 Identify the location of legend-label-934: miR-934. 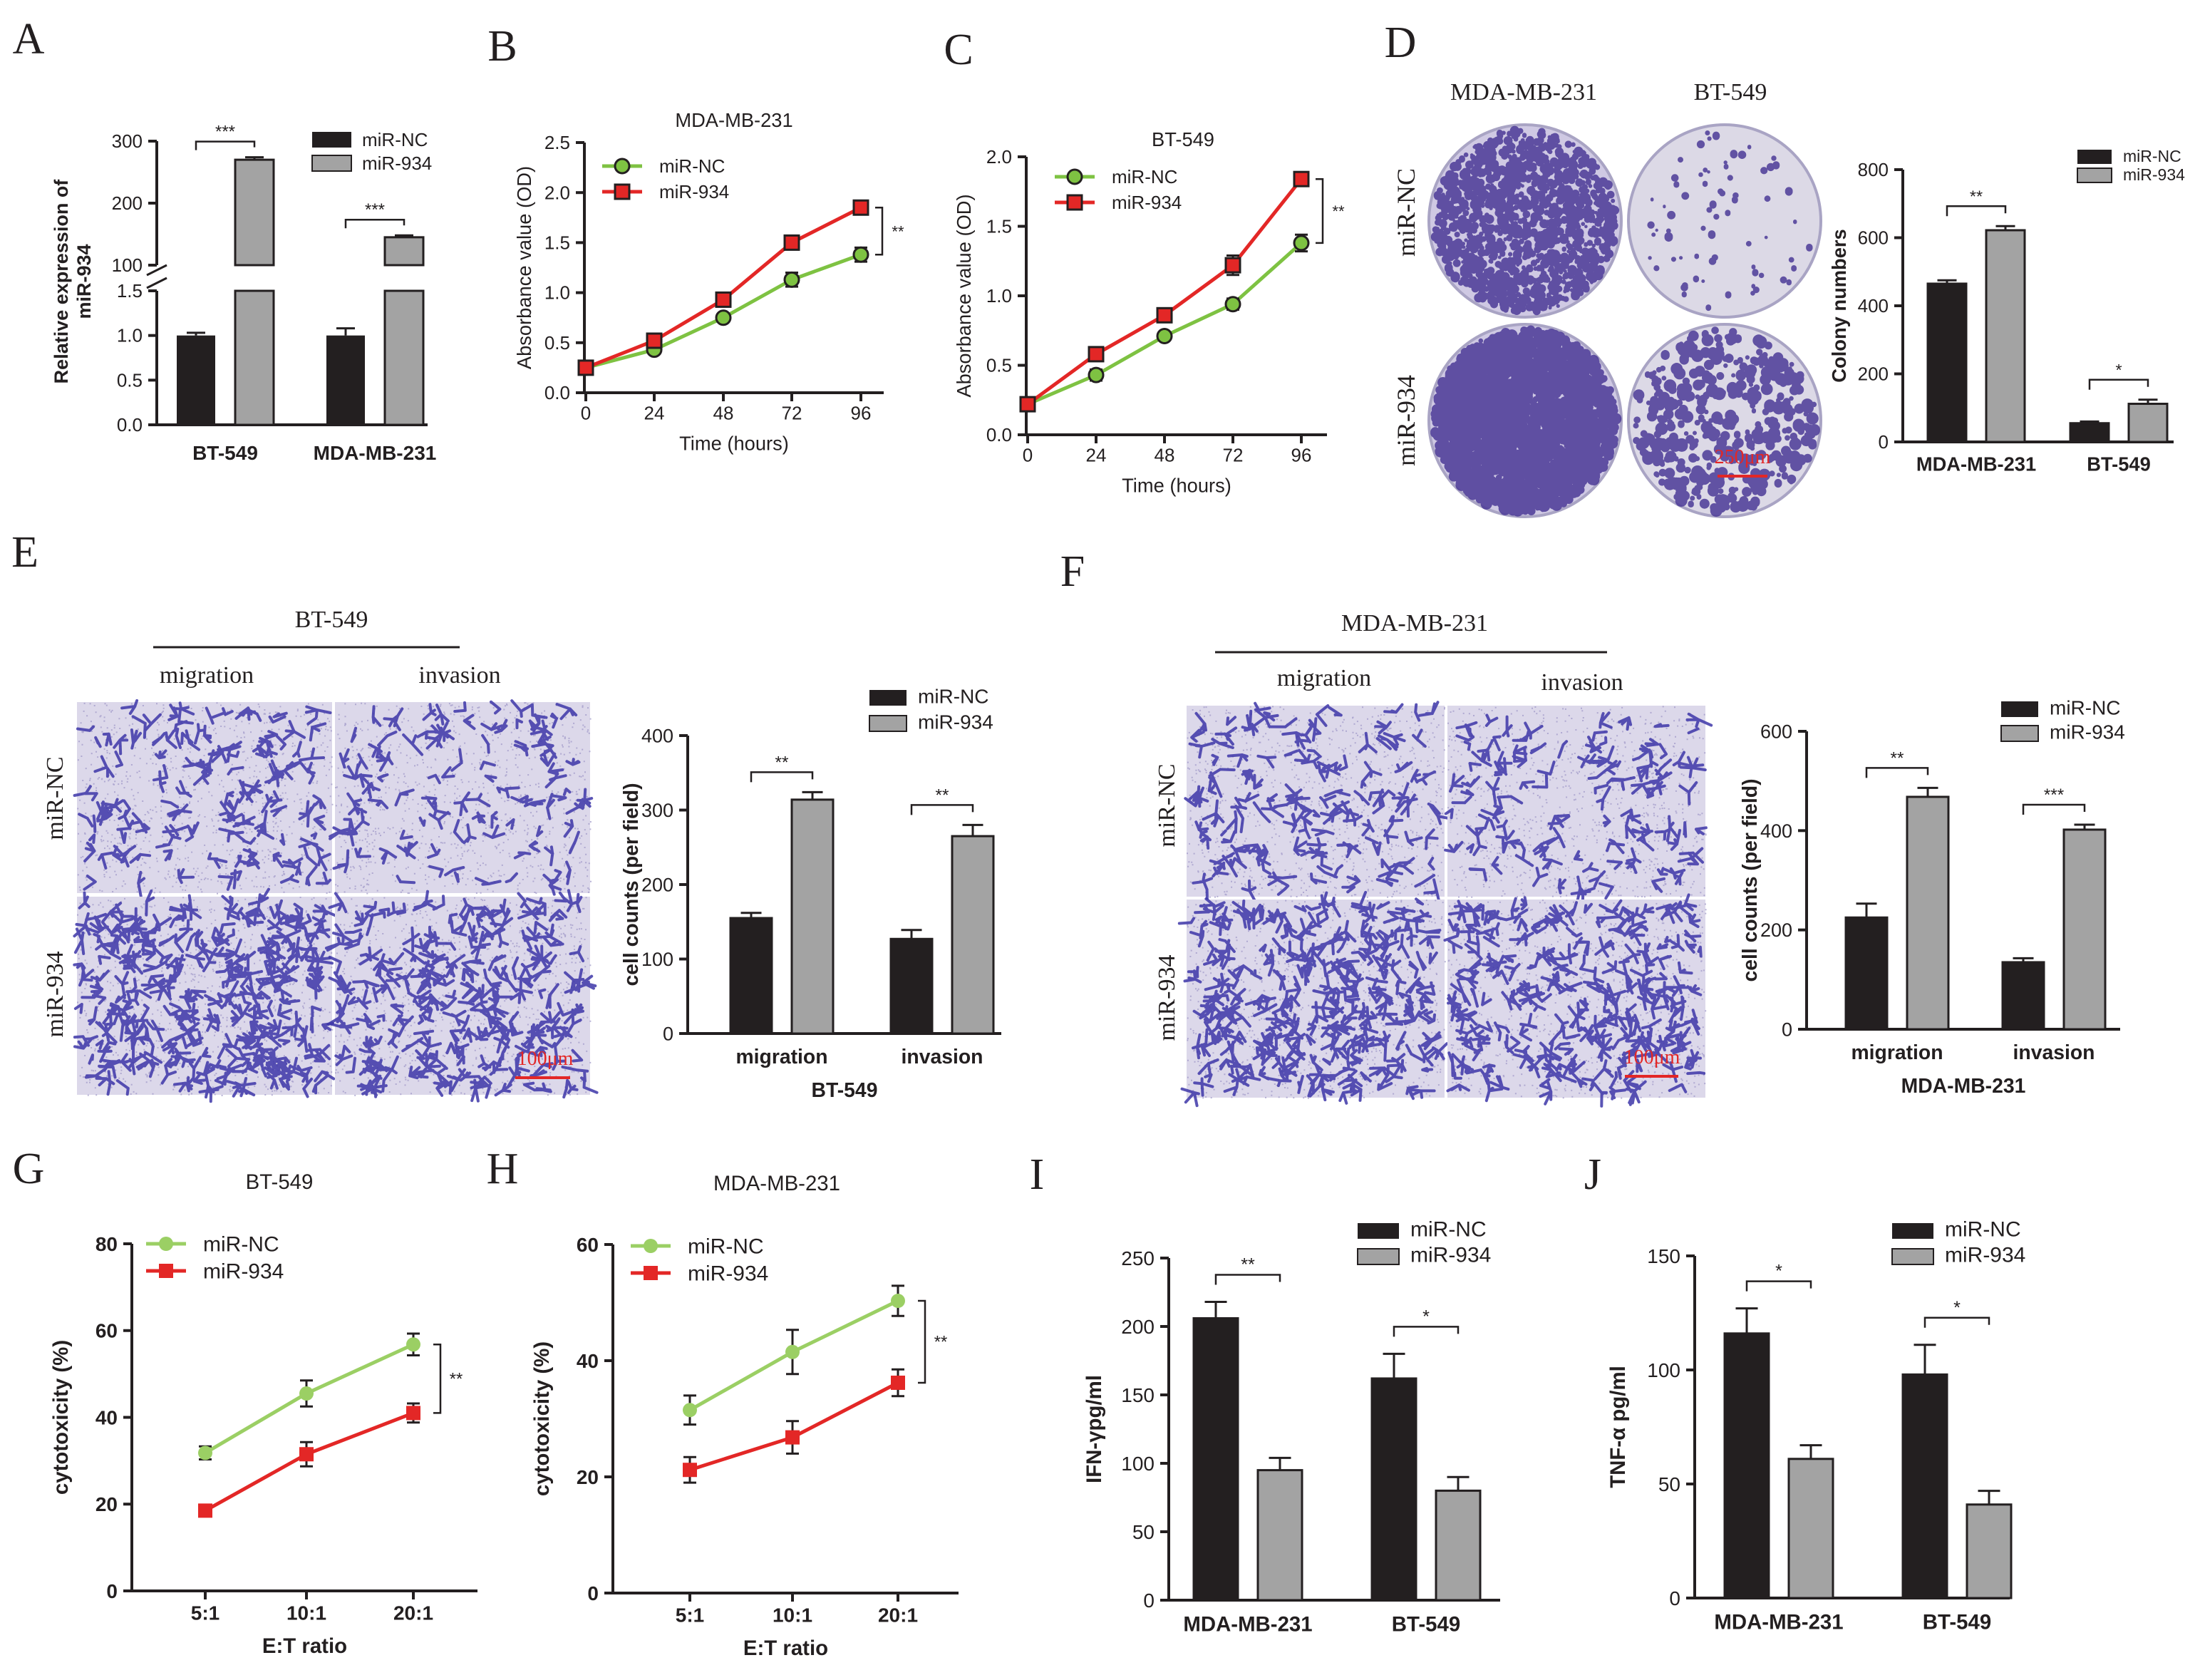
(2087, 732).